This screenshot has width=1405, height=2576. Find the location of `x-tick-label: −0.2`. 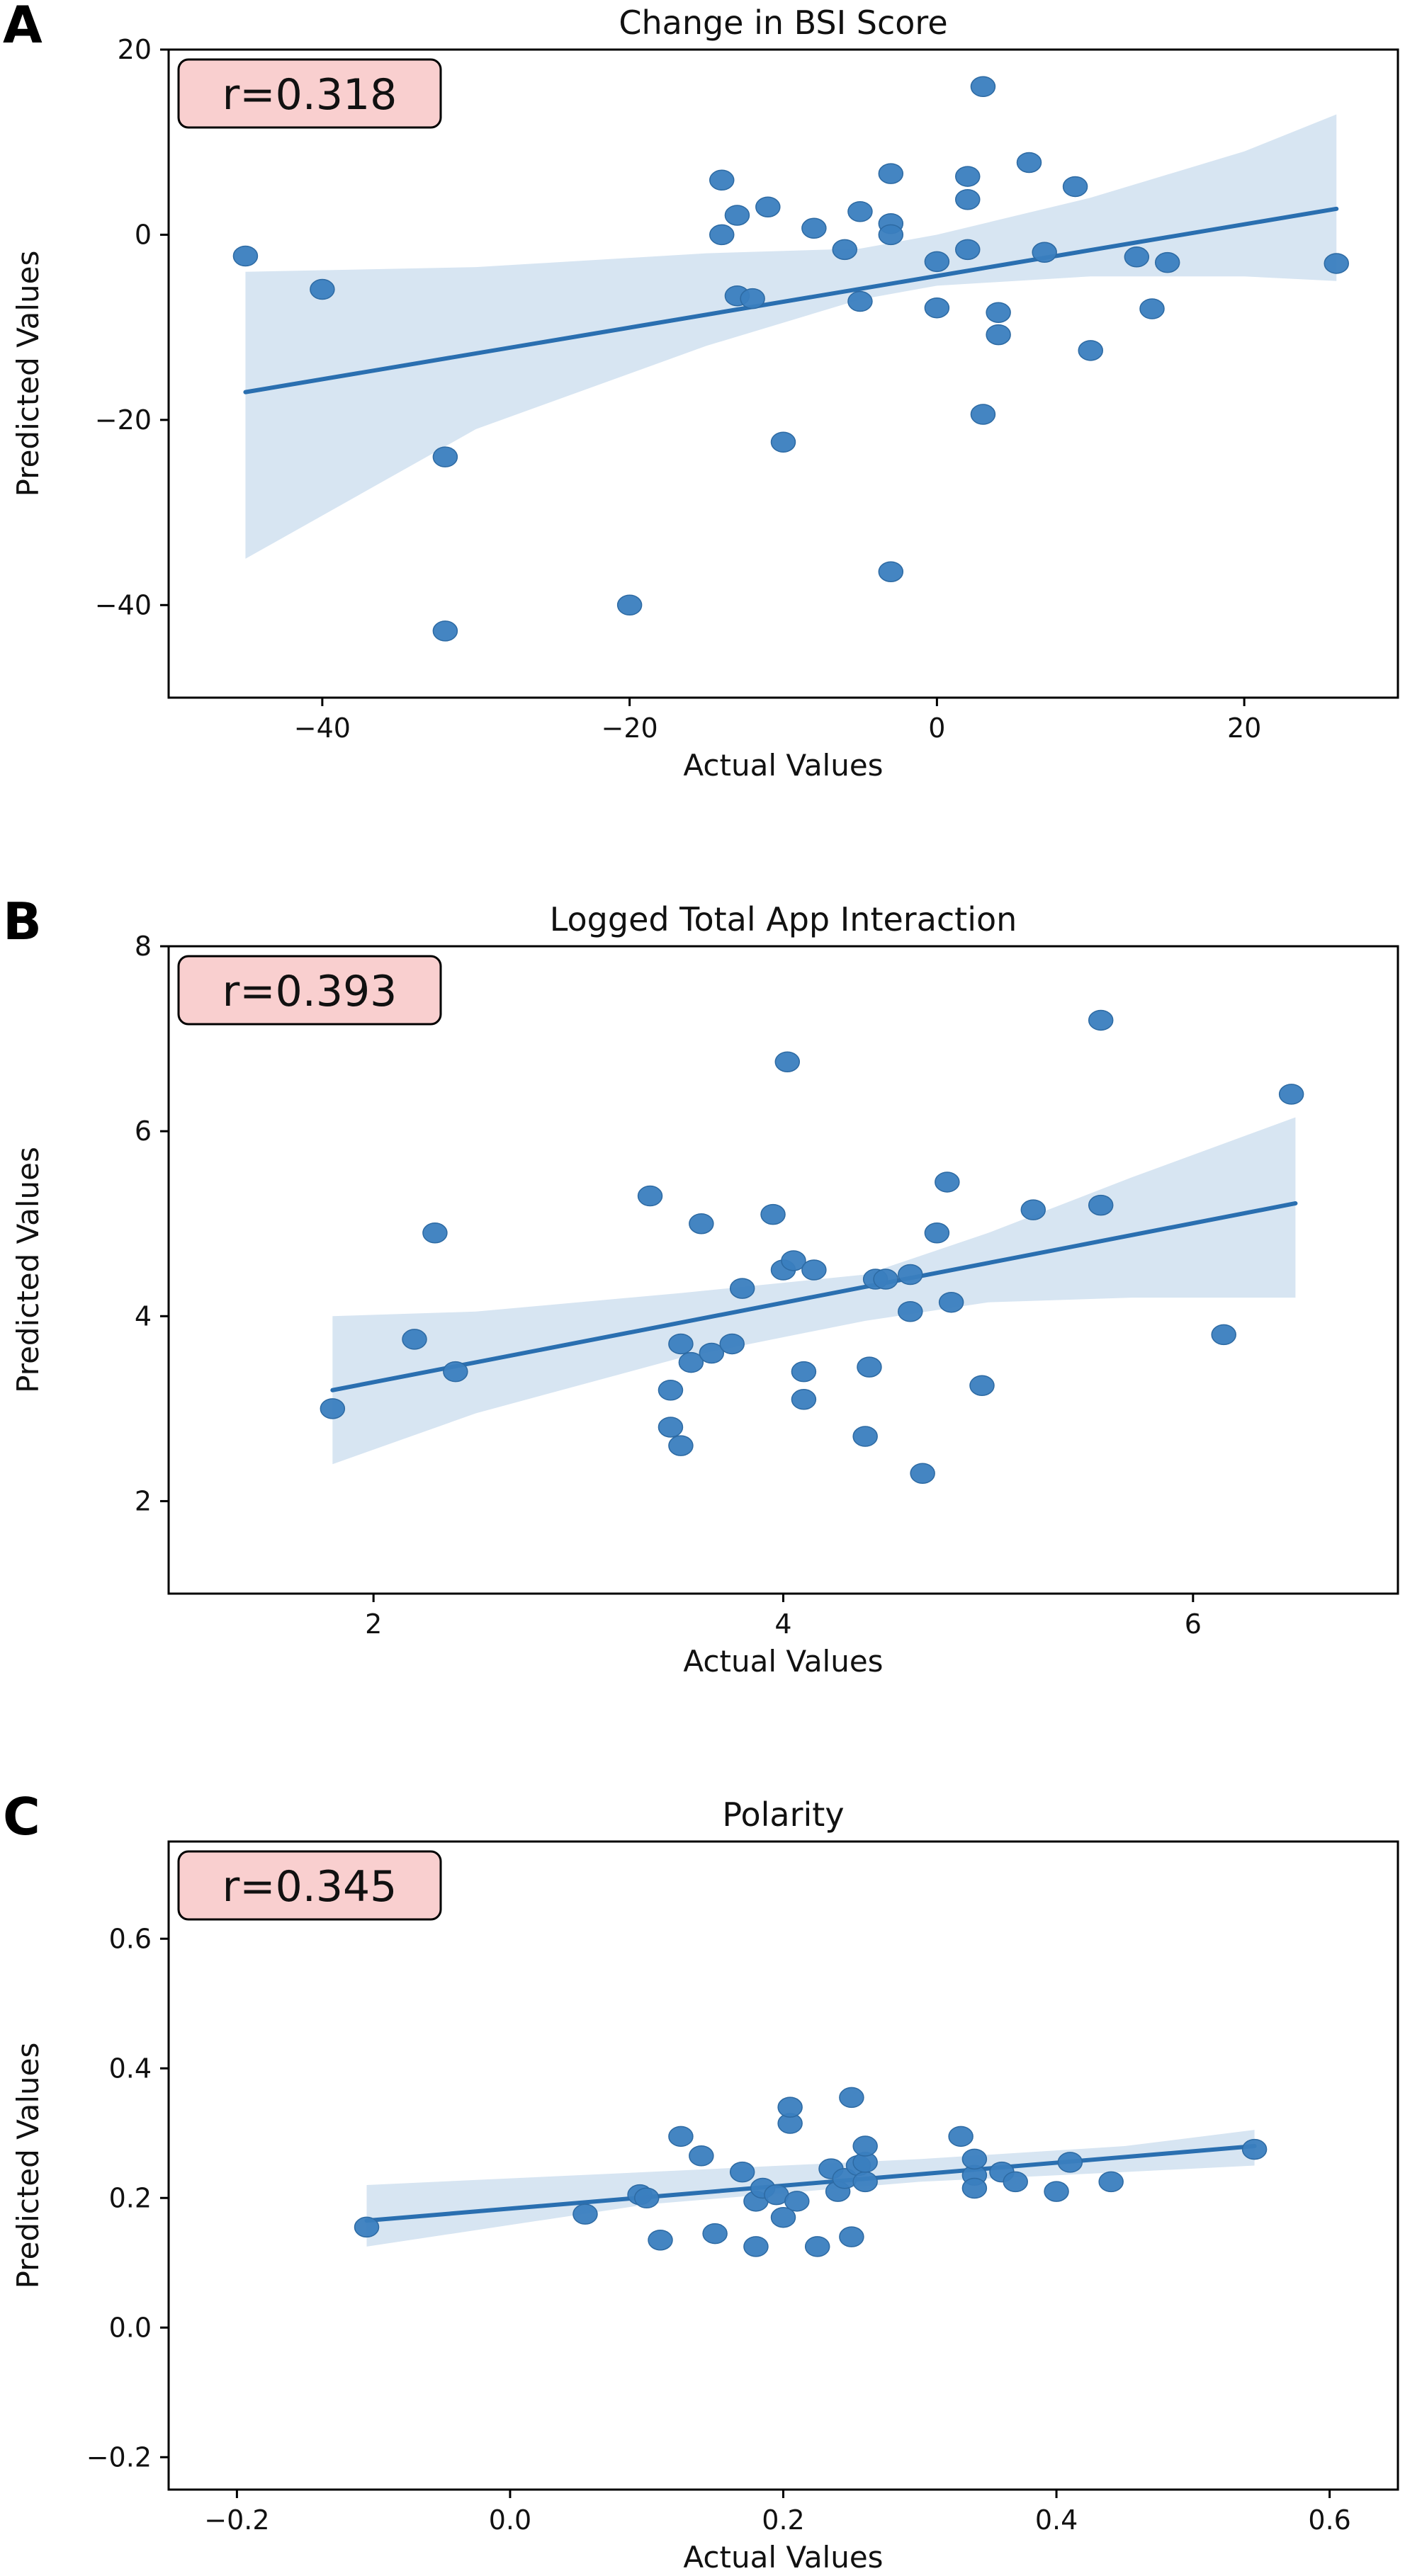

x-tick-label: −0.2 is located at coordinates (236, 2520).